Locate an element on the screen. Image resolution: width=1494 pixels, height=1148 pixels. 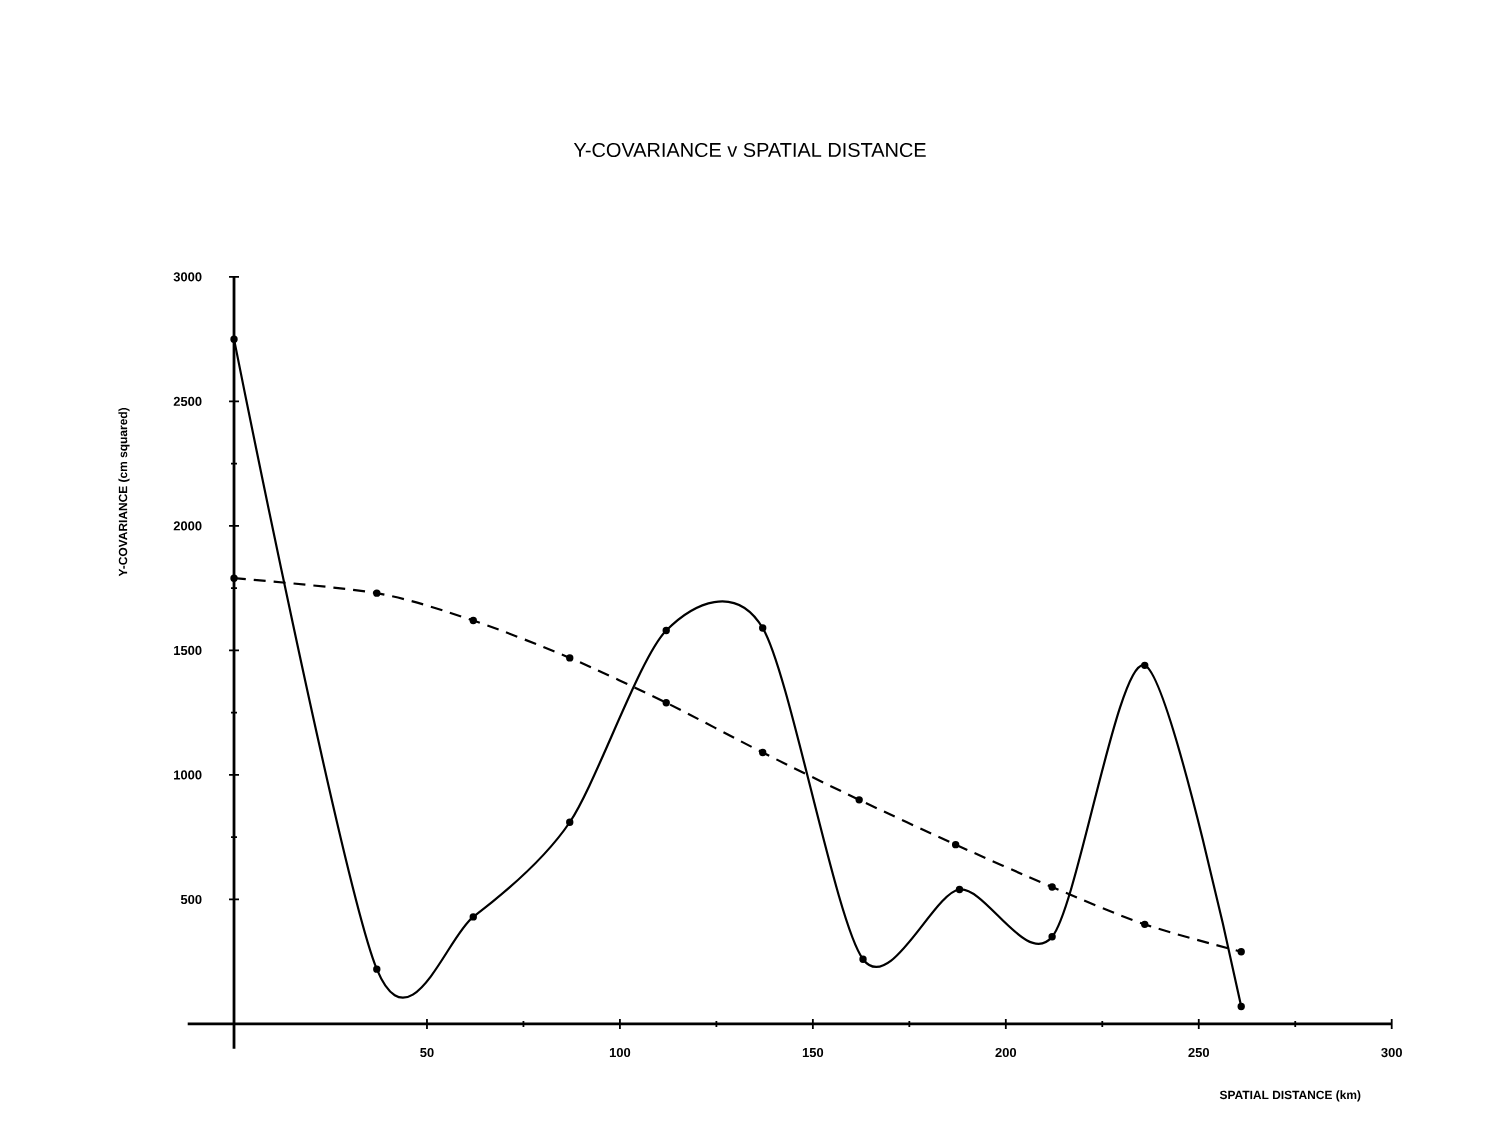
chart-title: Y-COVARIANCE v SPATIAL DISTANCE is located at coordinates (749, 150).